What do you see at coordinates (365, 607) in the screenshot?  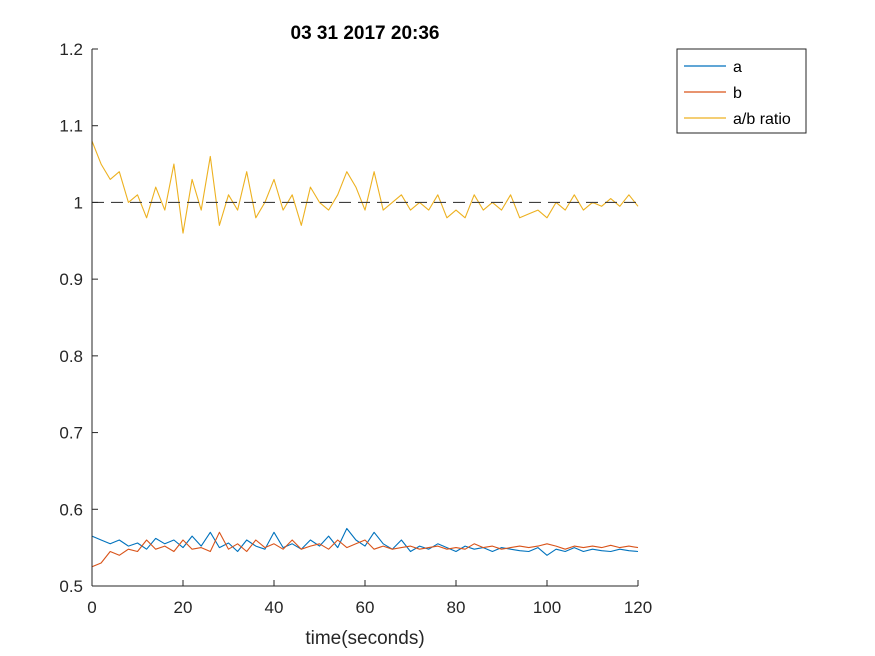 I see `x-tick-label: 60` at bounding box center [365, 607].